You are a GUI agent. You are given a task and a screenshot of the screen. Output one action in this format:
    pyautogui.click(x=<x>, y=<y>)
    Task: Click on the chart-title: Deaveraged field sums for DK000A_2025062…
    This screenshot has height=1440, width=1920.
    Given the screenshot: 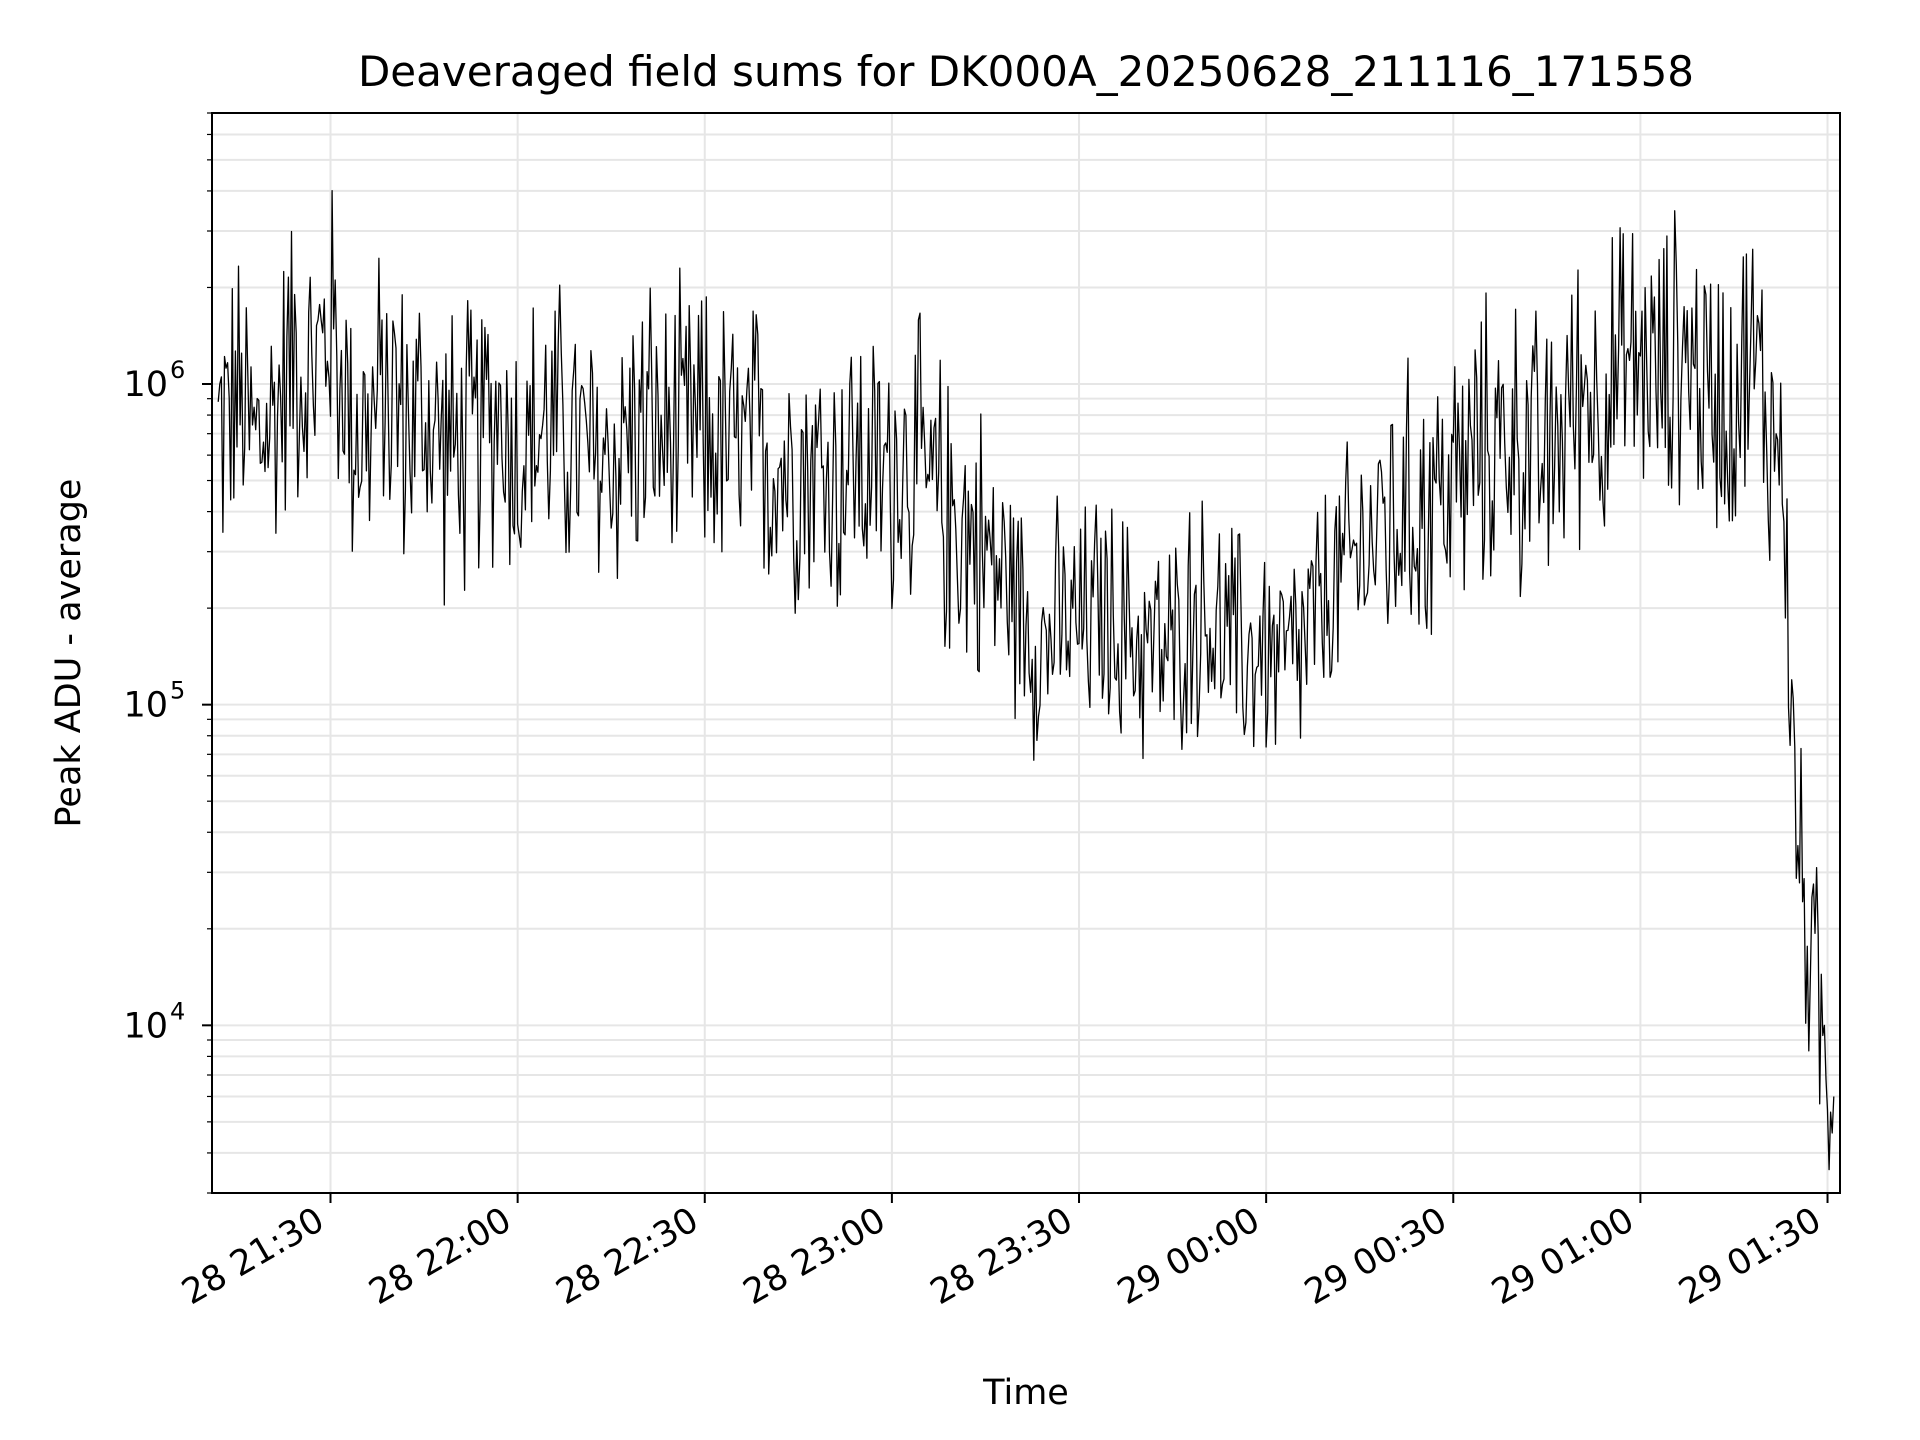 What is the action you would take?
    pyautogui.click(x=1026, y=71)
    